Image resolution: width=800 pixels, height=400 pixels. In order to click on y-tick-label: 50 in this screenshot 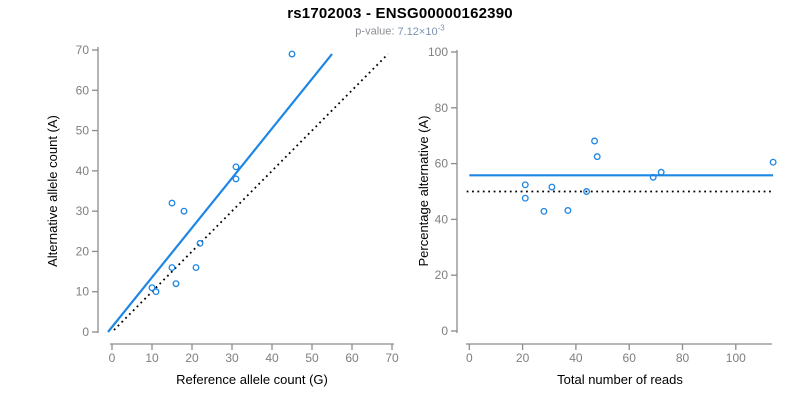, I will do `click(83, 131)`.